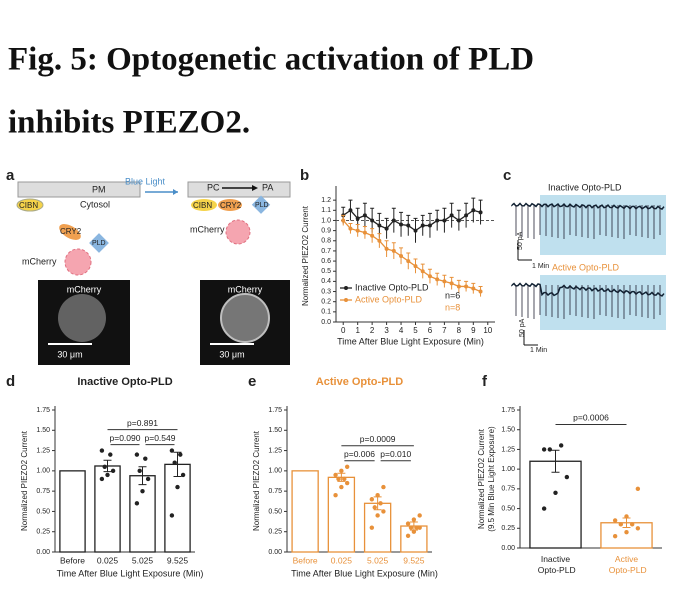 This screenshot has height=602, width=680. What do you see at coordinates (326, 230) in the screenshot?
I see `y-tick-label: 0.9` at bounding box center [326, 230].